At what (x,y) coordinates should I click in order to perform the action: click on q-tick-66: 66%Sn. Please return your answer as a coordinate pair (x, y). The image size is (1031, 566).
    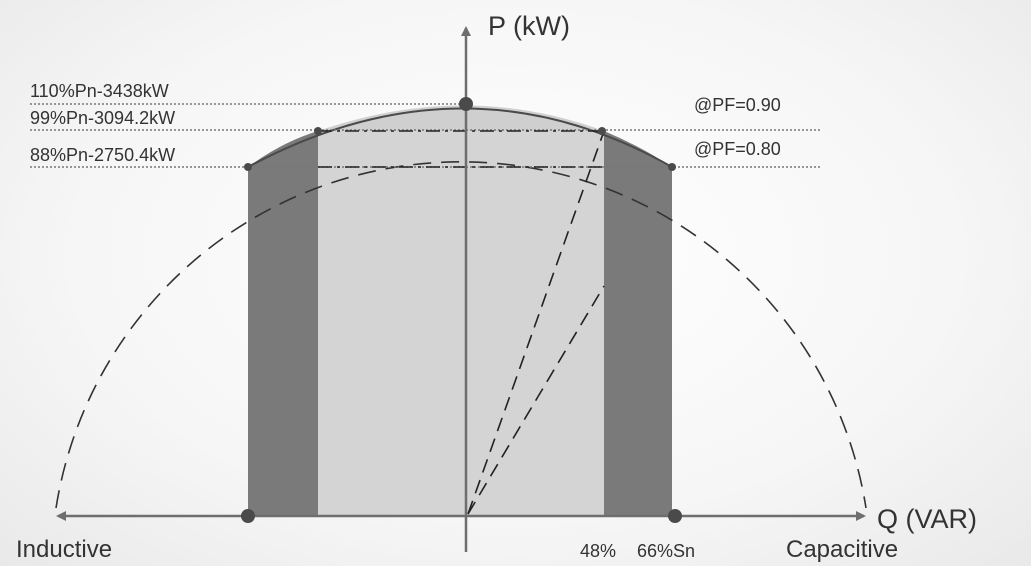
    Looking at the image, I should click on (666, 551).